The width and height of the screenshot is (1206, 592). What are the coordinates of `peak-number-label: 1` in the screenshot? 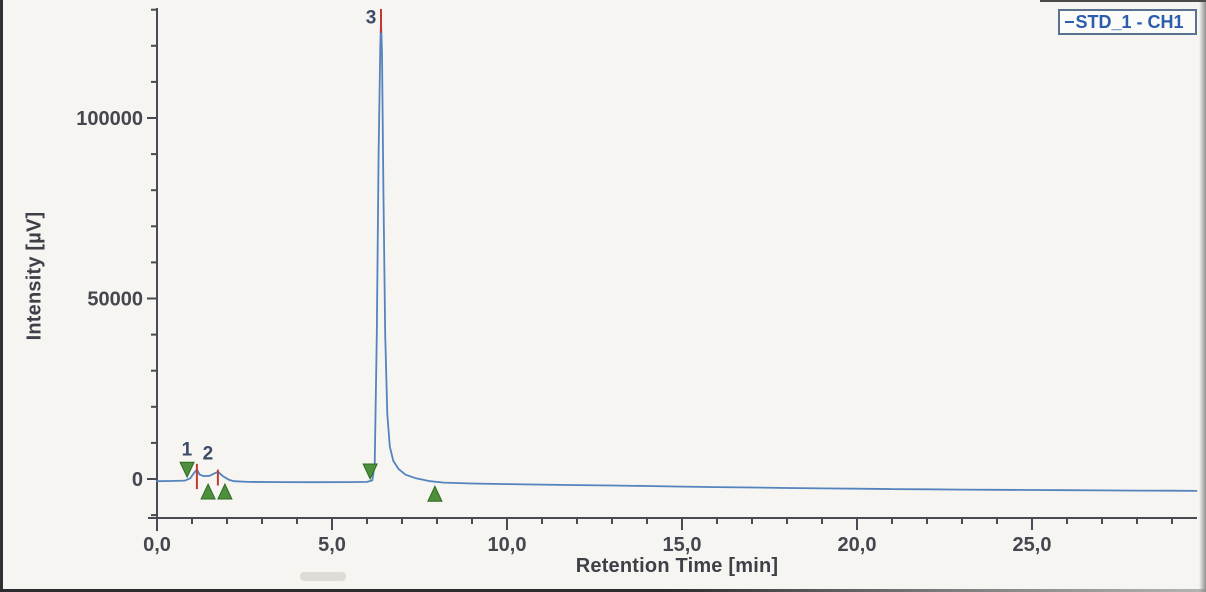 It's located at (187, 450).